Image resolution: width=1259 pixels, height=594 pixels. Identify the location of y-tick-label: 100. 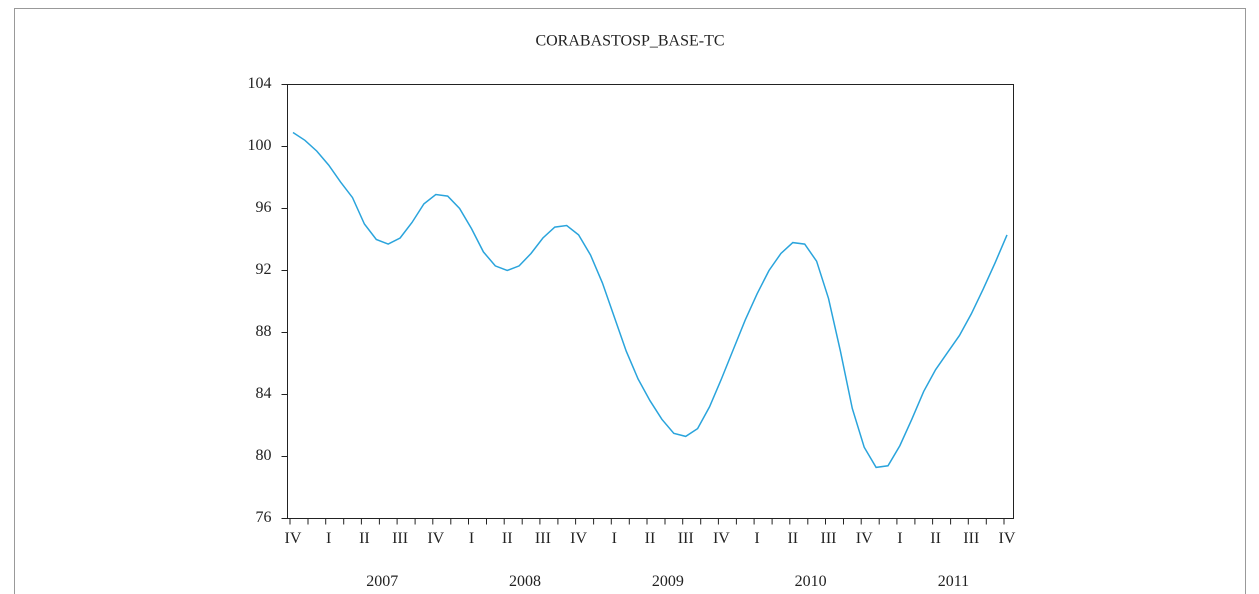
(260, 145).